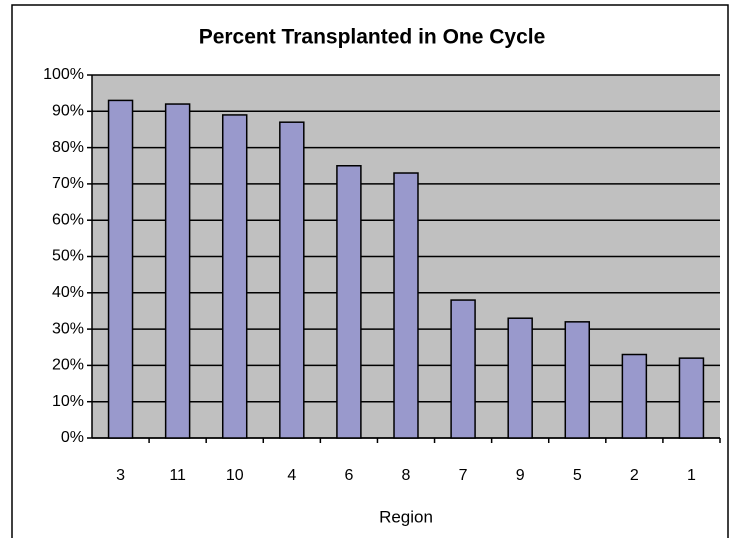 The height and width of the screenshot is (538, 734). Describe the element at coordinates (68, 256) in the screenshot. I see `y-tick-label: 50%` at that location.